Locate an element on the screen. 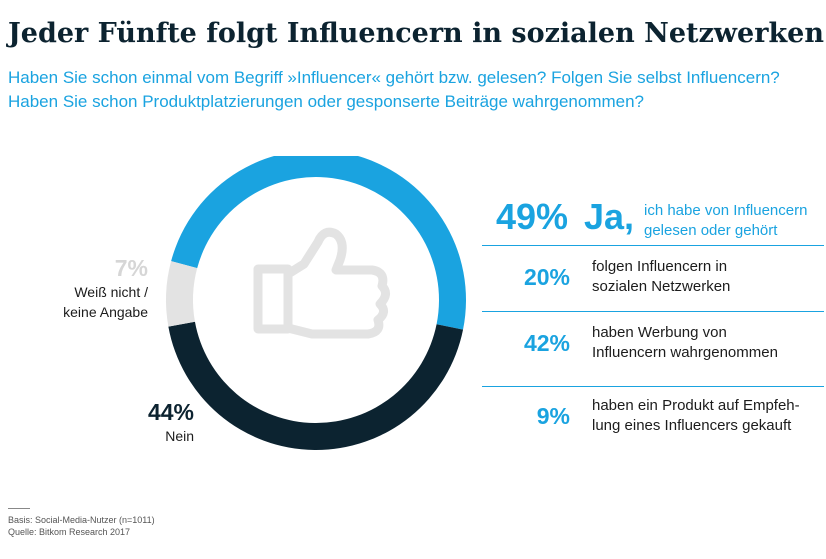 The height and width of the screenshot is (559, 826). value-label-ja: 49% is located at coordinates (532, 216).